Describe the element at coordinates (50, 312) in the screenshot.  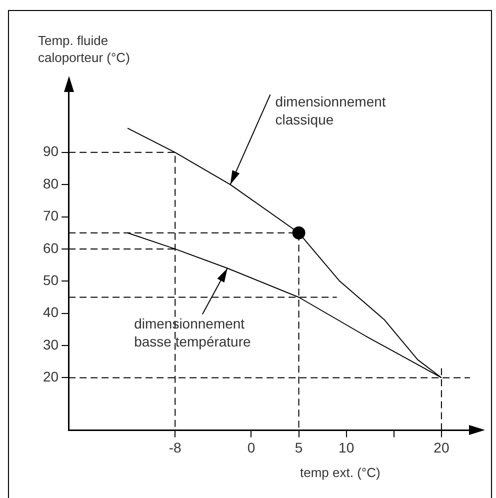
I see `y-tick-label: 40` at that location.